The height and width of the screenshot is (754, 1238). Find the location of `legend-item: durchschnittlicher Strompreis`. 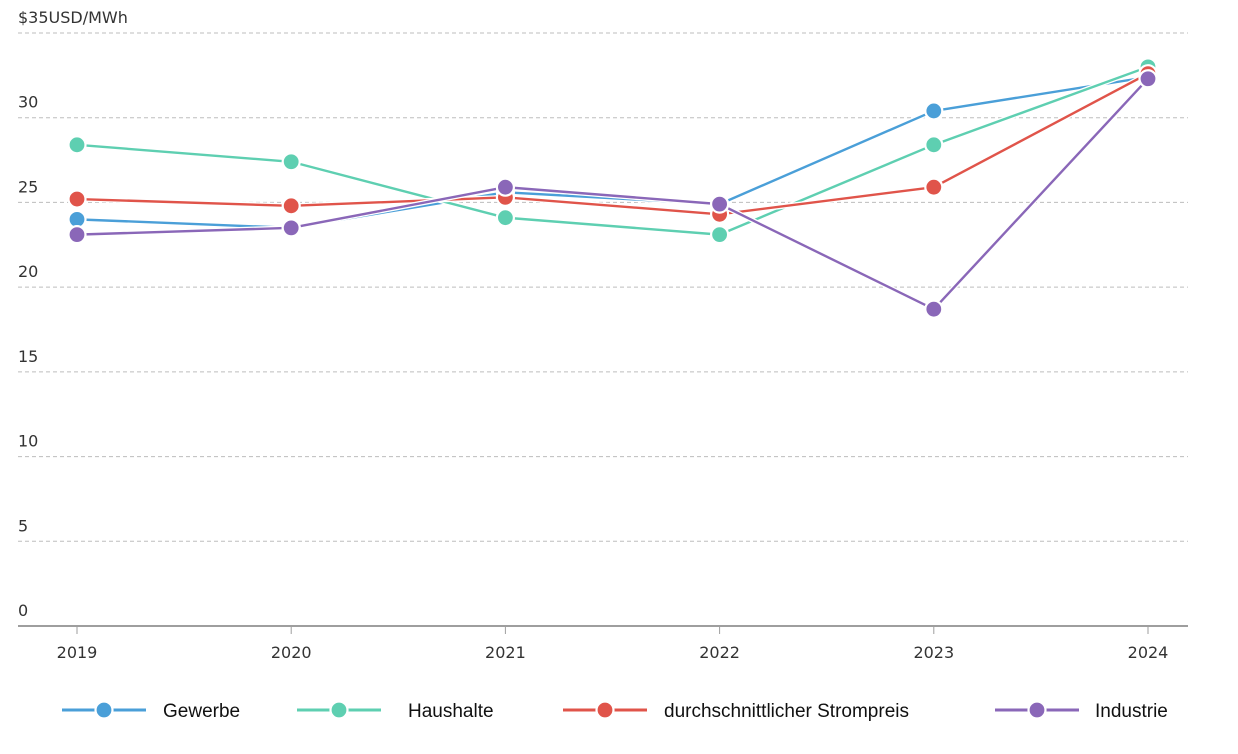

legend-item: durchschnittlicher Strompreis is located at coordinates (736, 711).